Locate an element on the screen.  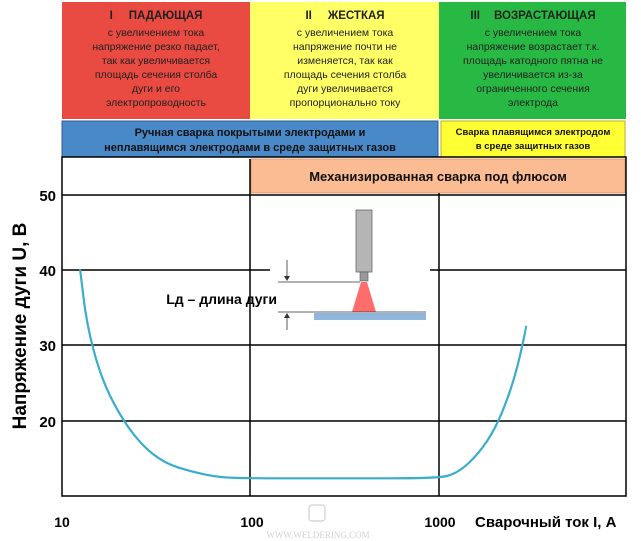
x-axis-label: Сварочный ток I, А is located at coordinates (546, 522).